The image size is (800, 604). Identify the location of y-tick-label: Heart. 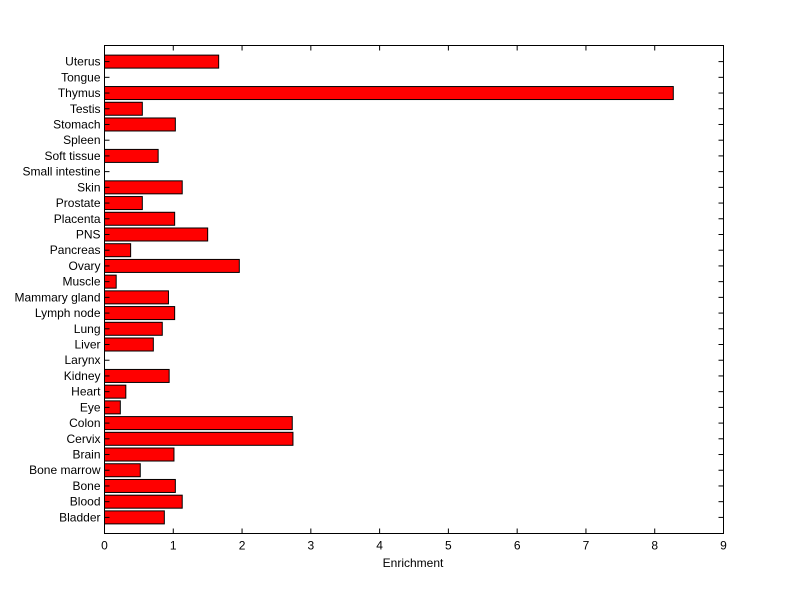
(86, 392).